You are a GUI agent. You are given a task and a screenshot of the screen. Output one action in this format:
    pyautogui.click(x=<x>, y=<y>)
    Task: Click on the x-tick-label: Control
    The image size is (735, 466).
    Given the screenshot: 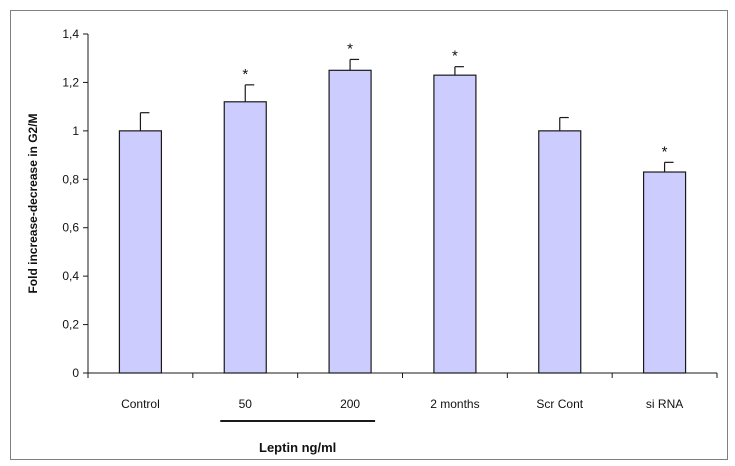 What is the action you would take?
    pyautogui.click(x=140, y=404)
    